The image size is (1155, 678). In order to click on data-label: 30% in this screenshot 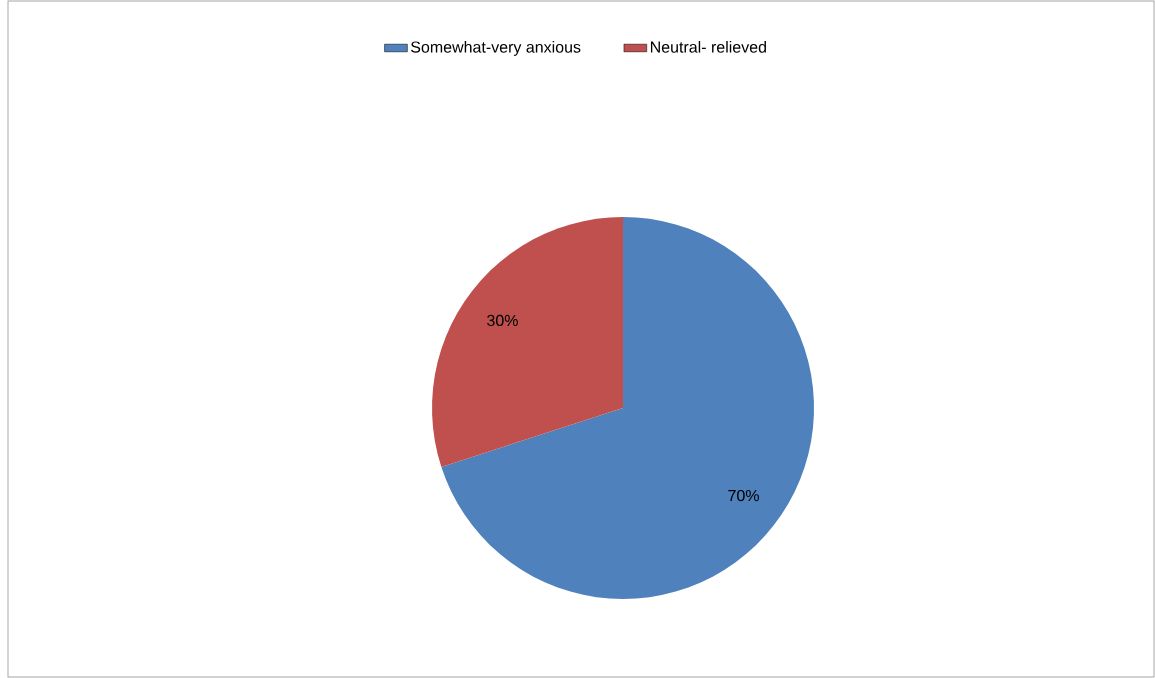, I will do `click(502, 320)`.